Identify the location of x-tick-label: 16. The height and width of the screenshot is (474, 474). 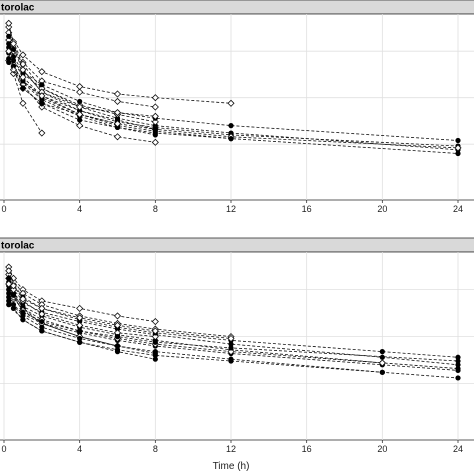
(307, 209).